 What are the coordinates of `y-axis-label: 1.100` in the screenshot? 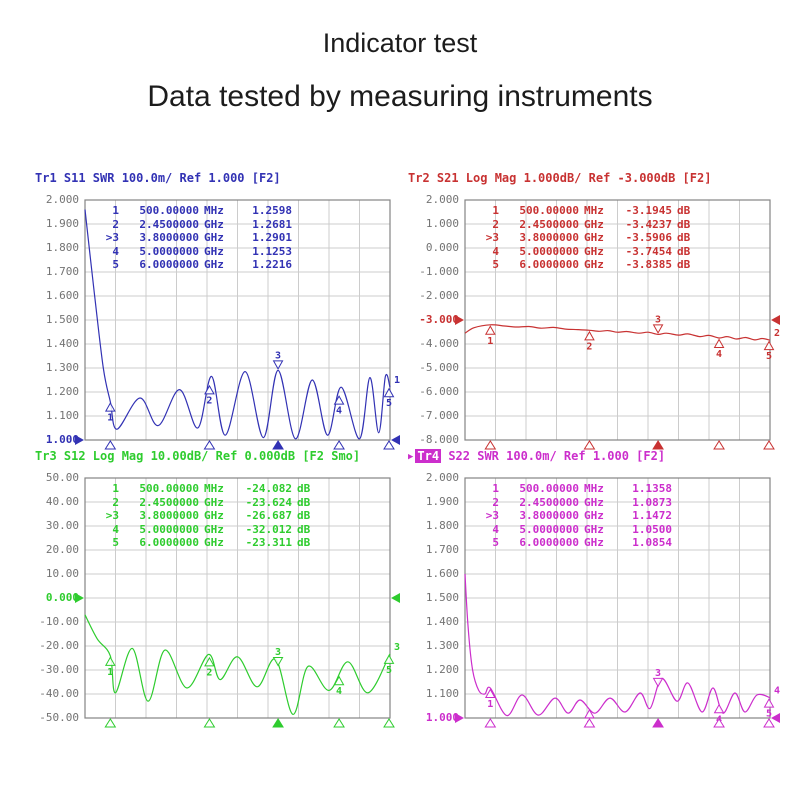 It's located at (442, 693).